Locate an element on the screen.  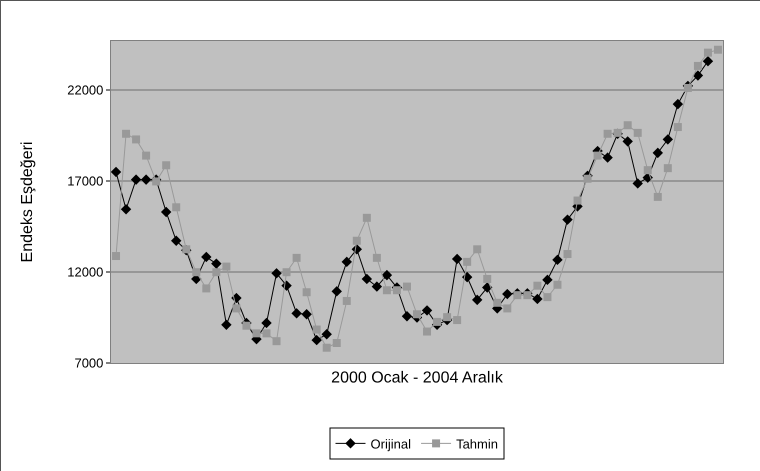
y-tick-label: 7000 is located at coordinates (89, 363).